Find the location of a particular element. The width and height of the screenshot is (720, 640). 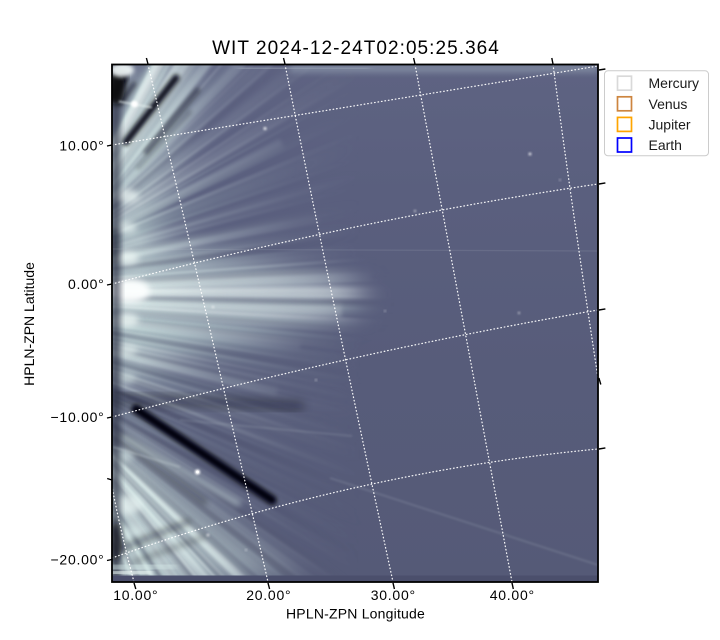

svg-text: 40.00° is located at coordinates (512, 595).